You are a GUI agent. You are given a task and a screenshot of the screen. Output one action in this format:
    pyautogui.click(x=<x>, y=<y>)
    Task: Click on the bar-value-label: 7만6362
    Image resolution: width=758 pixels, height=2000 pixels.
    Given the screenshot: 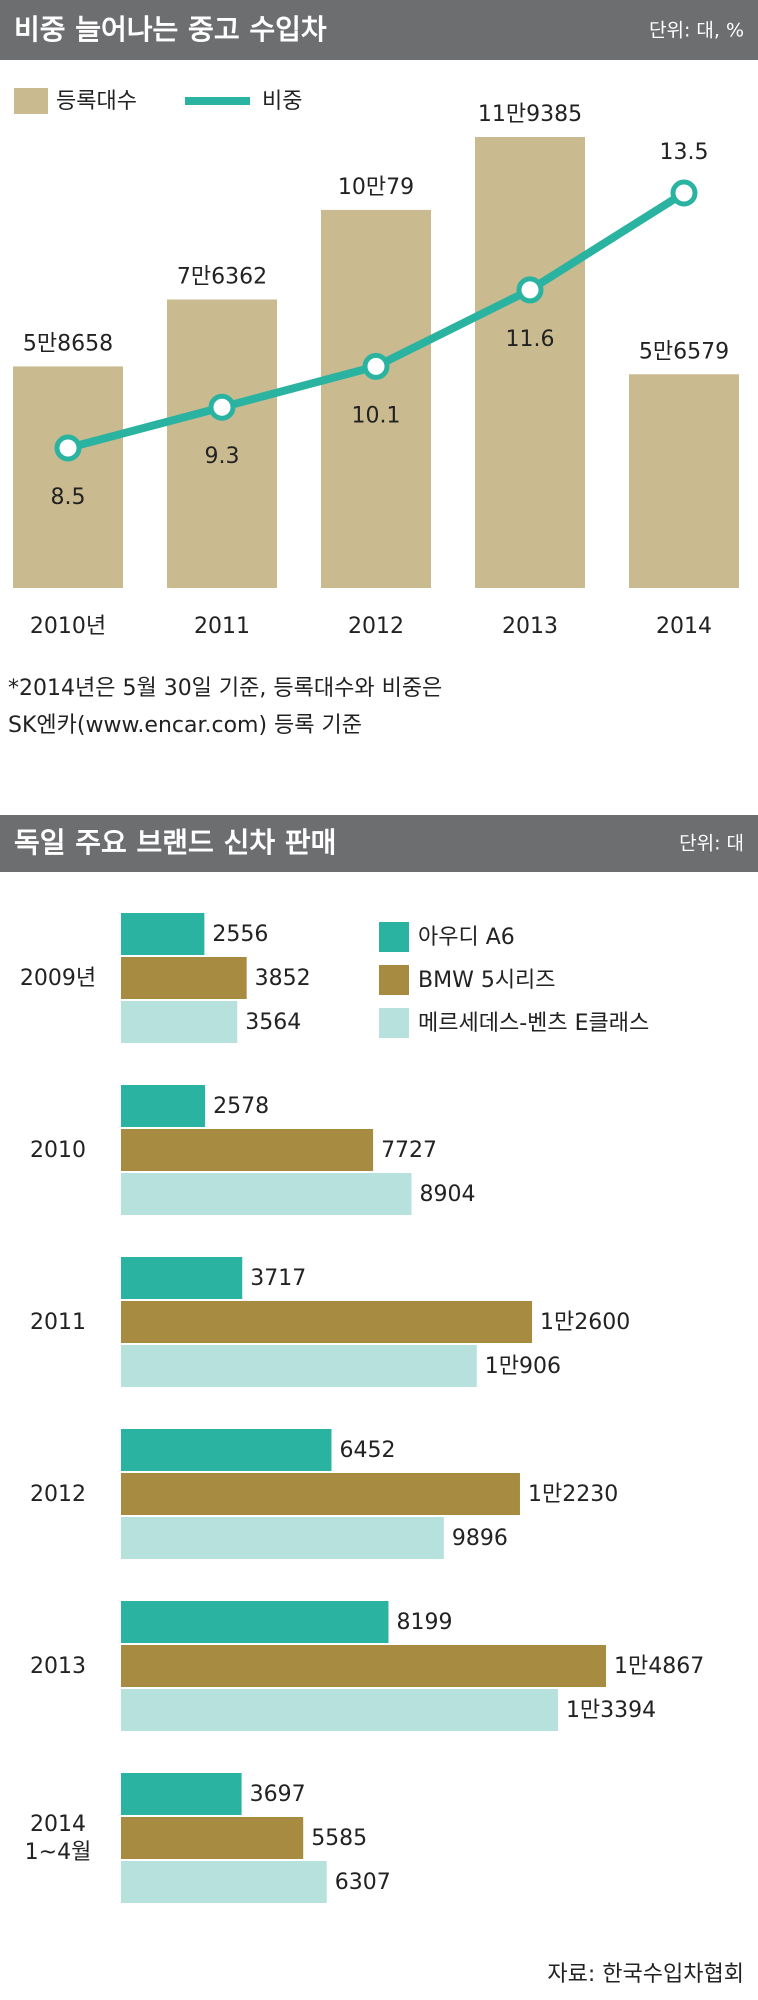 What is the action you would take?
    pyautogui.click(x=222, y=277)
    